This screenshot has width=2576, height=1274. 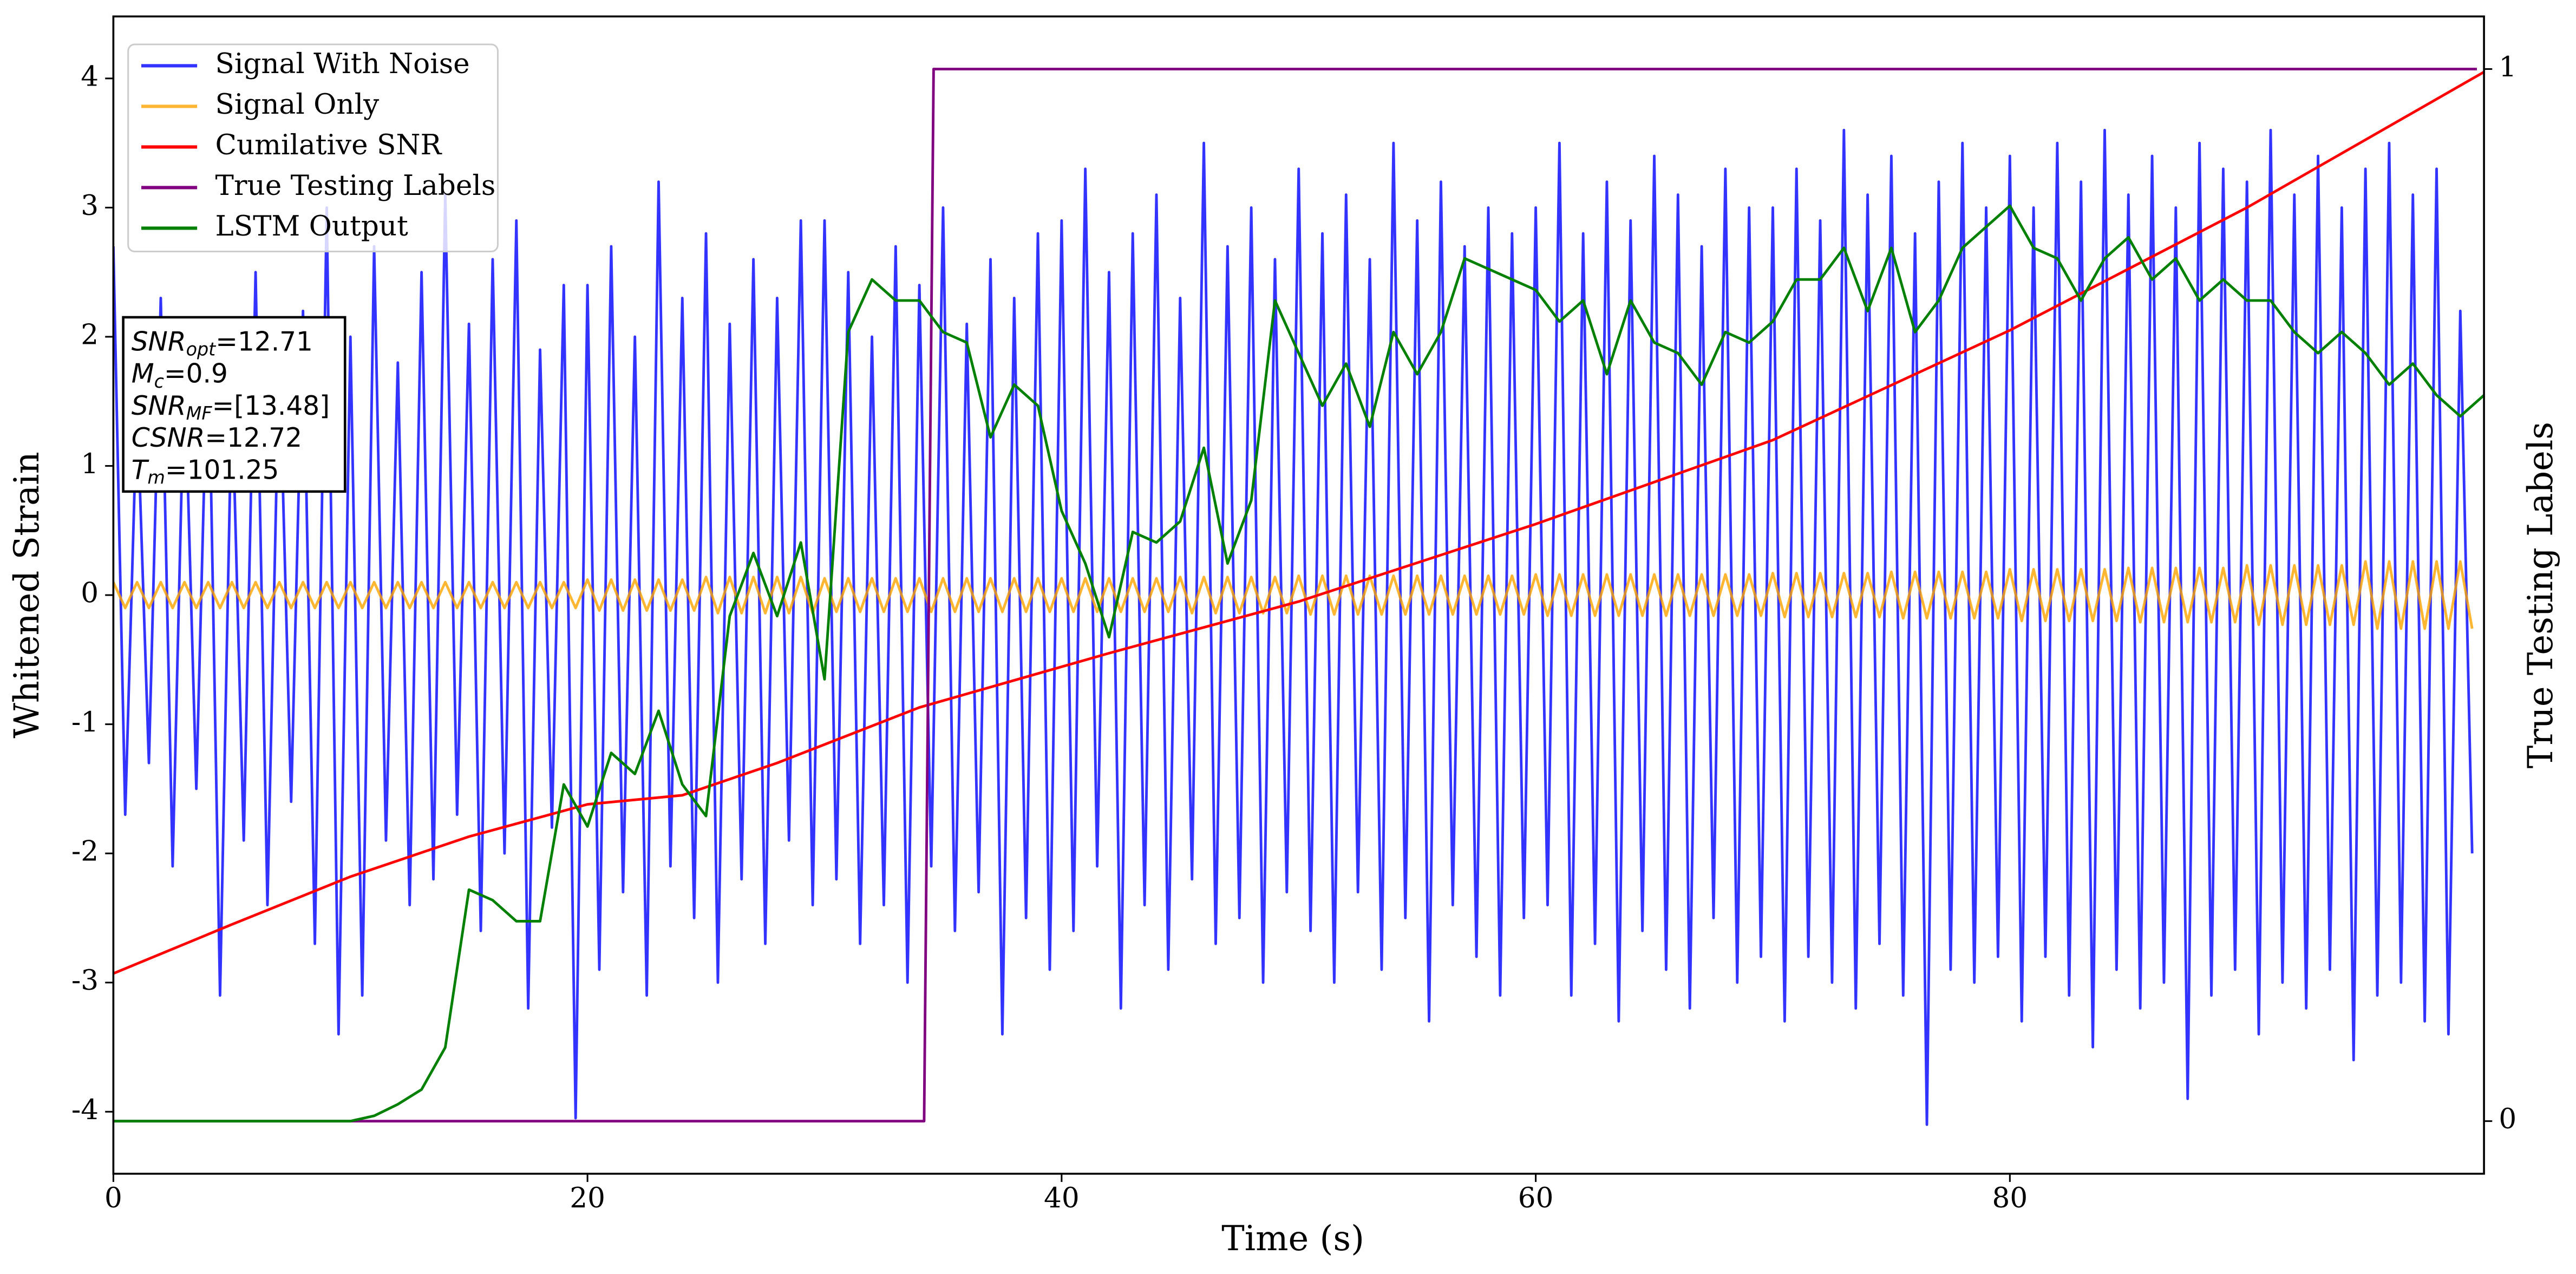 I want to click on legend-label: True Testing Labels, so click(x=355, y=185).